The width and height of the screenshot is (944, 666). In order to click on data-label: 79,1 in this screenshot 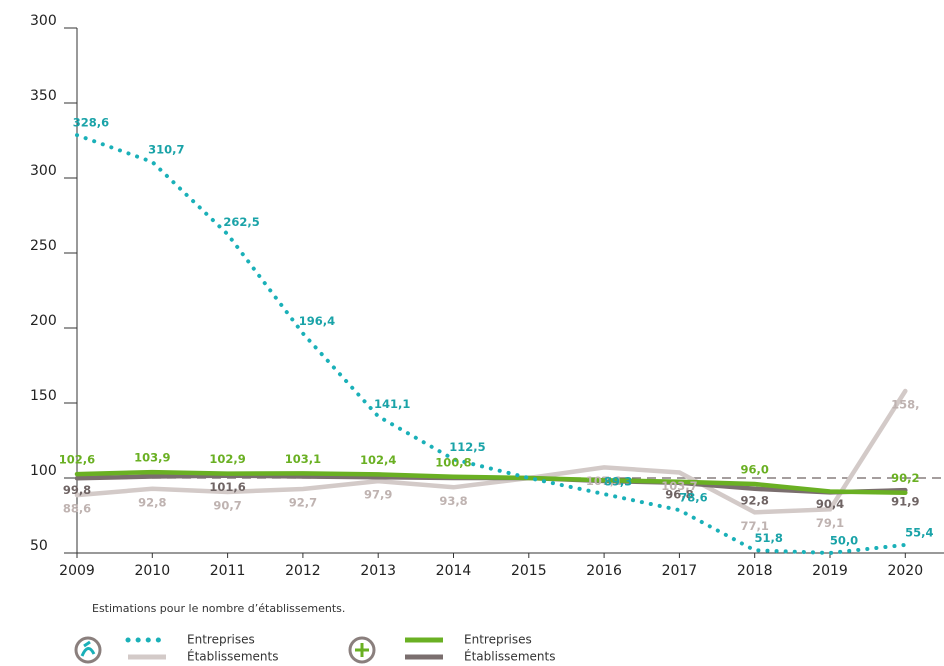, I will do `click(830, 523)`.